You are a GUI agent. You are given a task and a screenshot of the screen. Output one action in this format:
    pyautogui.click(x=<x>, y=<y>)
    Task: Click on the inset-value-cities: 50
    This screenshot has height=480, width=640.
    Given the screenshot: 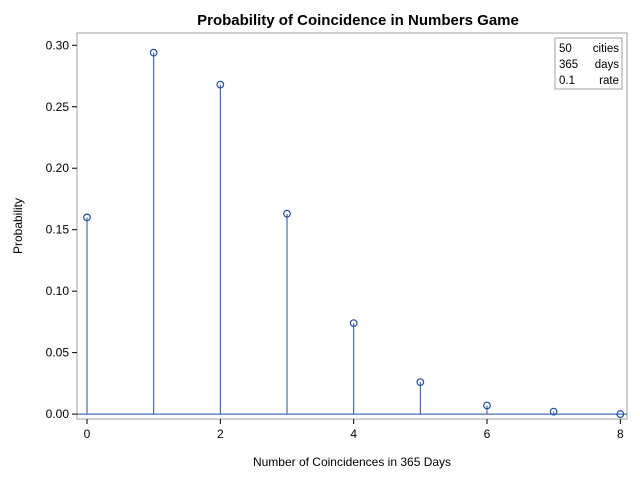 What is the action you would take?
    pyautogui.click(x=565, y=49)
    